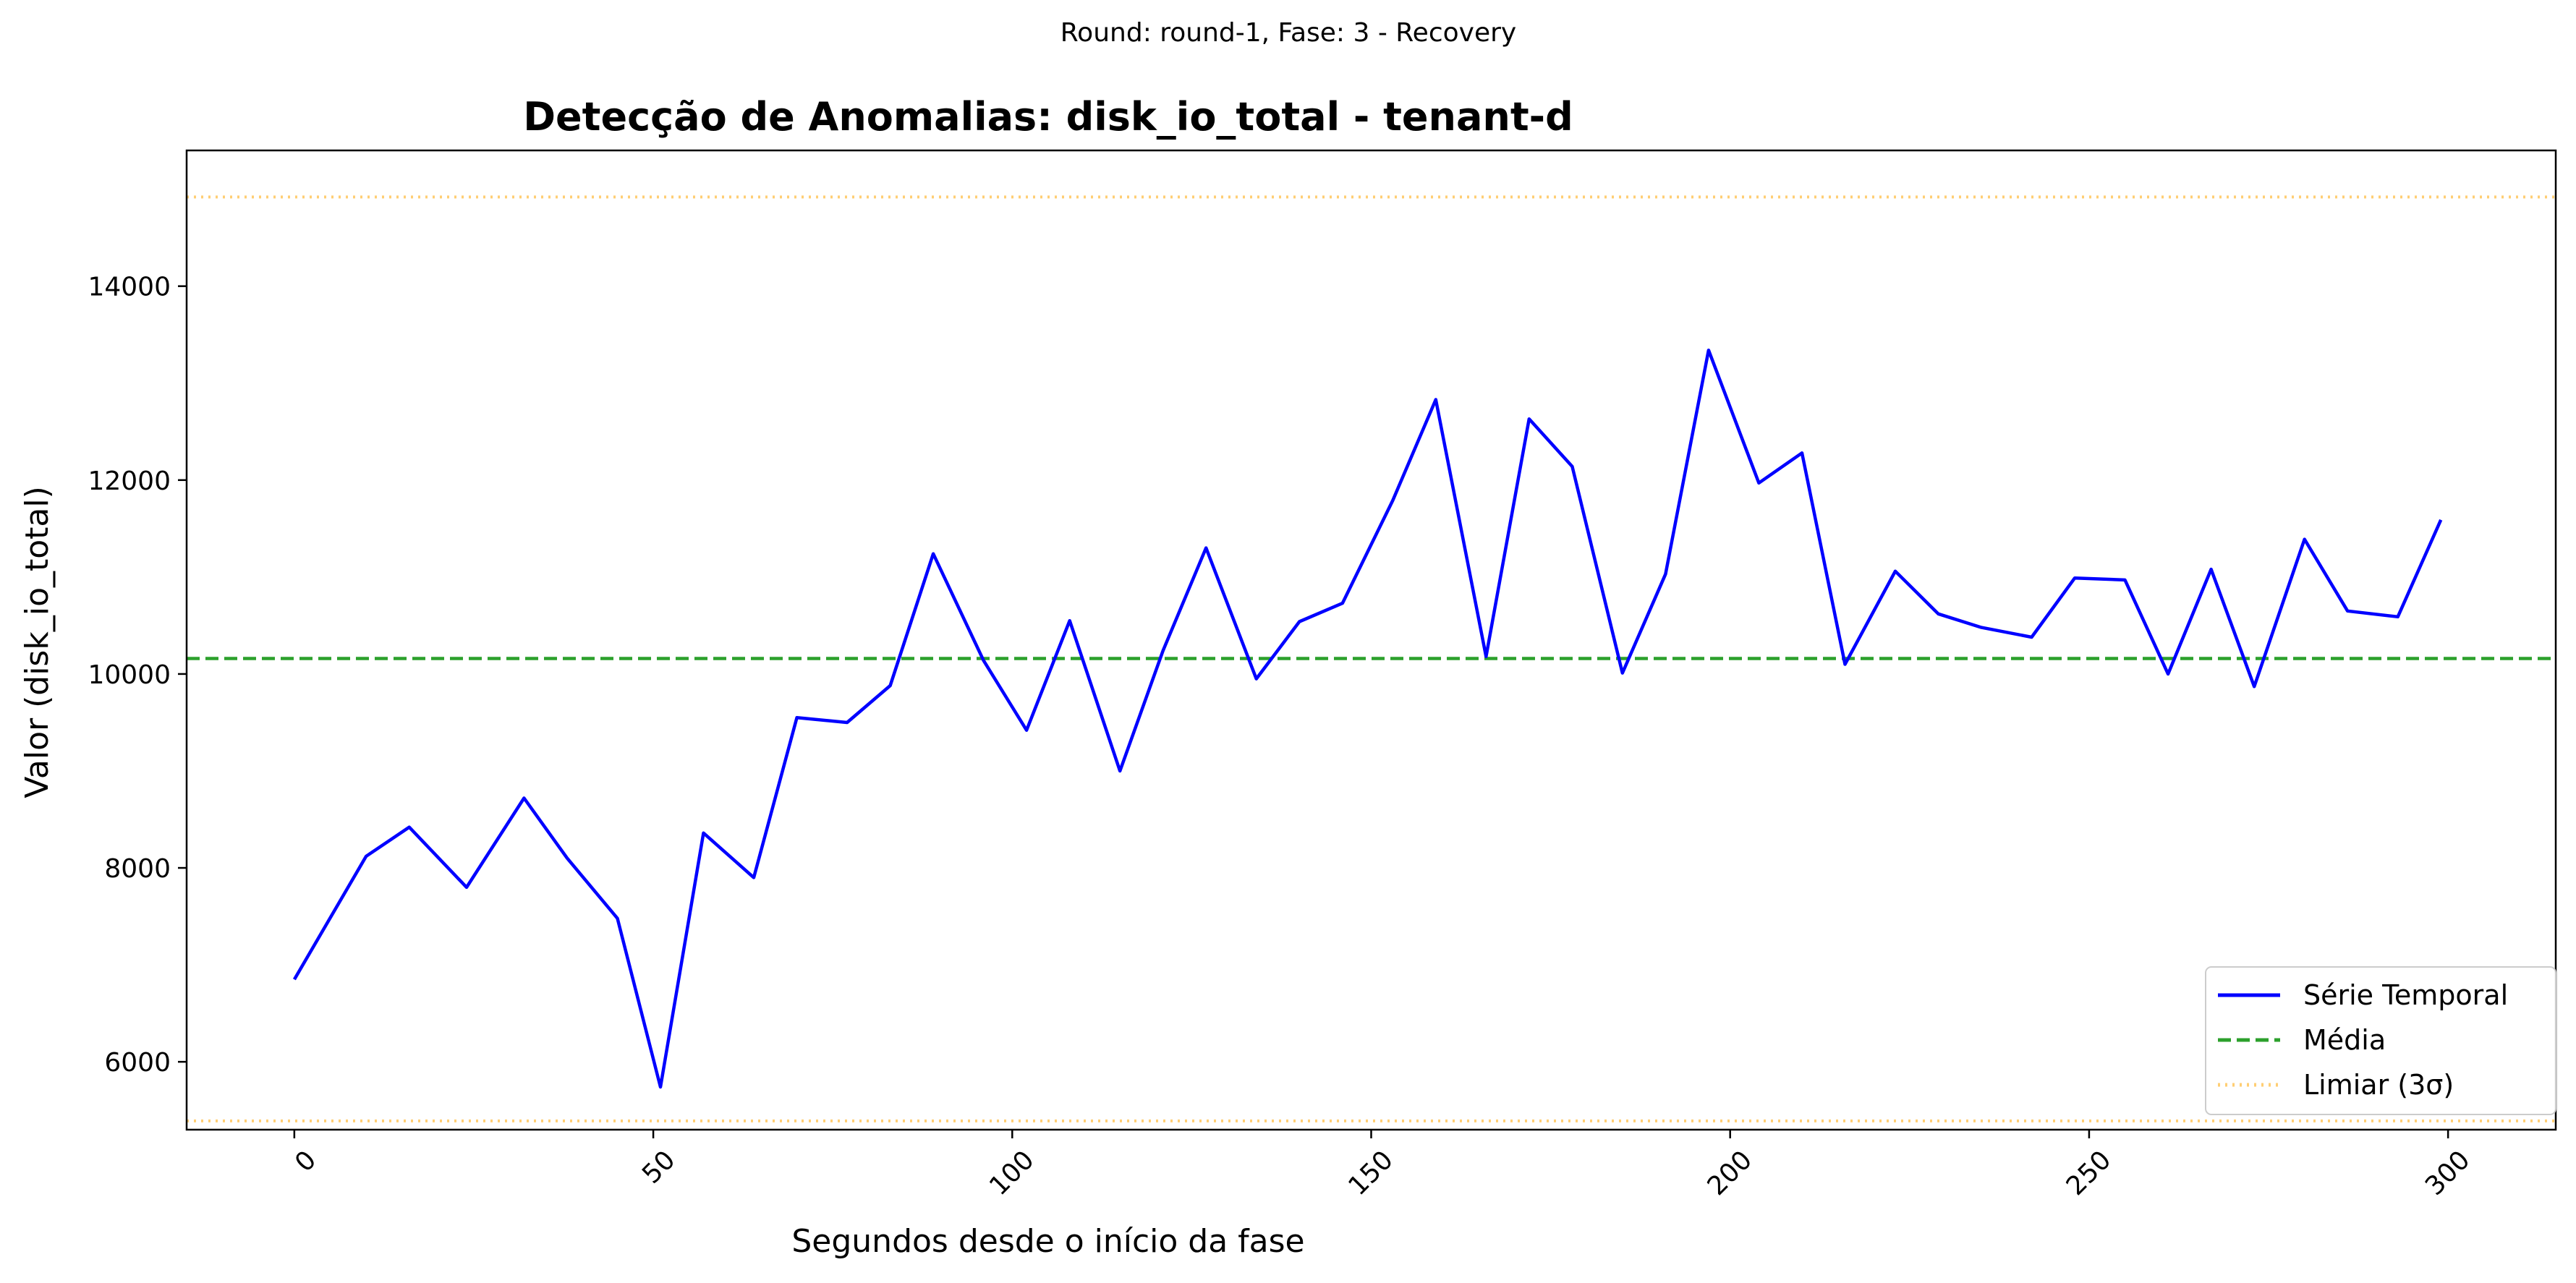 The height and width of the screenshot is (1283, 2576). I want to click on y-tick-label: 10000, so click(129, 675).